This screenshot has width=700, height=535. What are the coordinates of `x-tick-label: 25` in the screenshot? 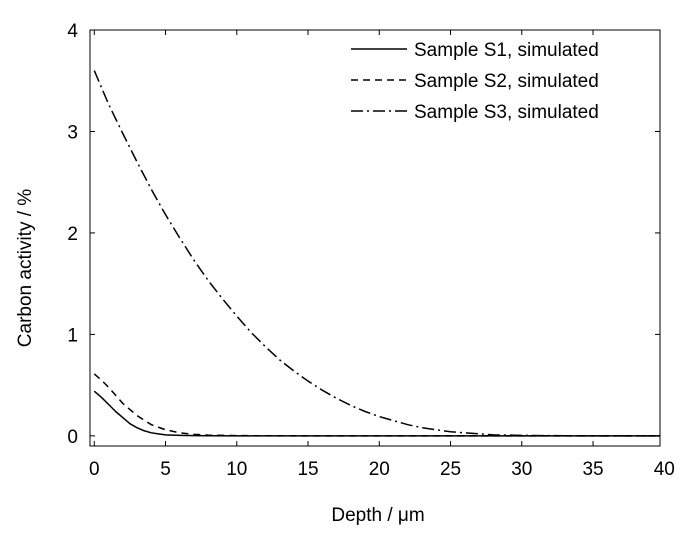 It's located at (450, 469).